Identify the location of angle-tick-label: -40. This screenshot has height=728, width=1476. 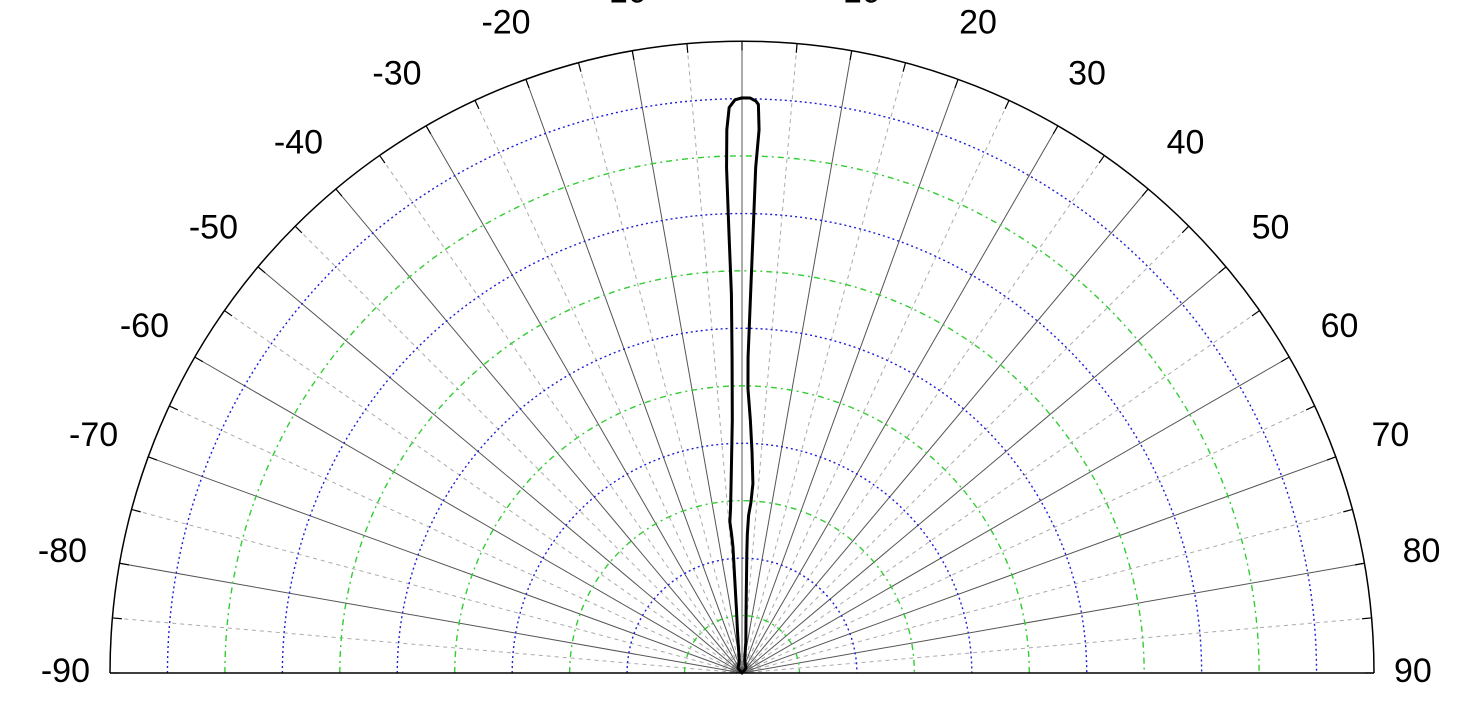
(298, 142).